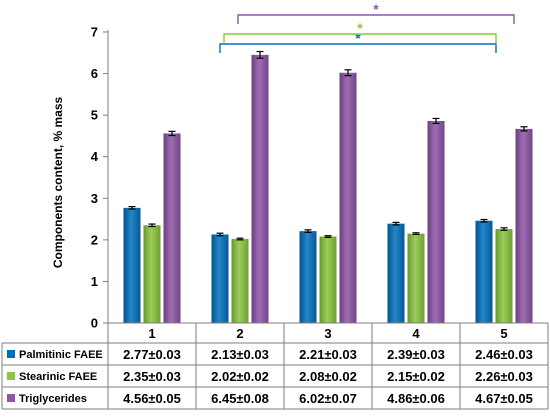 The image size is (550, 417). Describe the element at coordinates (58, 182) in the screenshot. I see `y-axis-label: Components content, % mass` at that location.